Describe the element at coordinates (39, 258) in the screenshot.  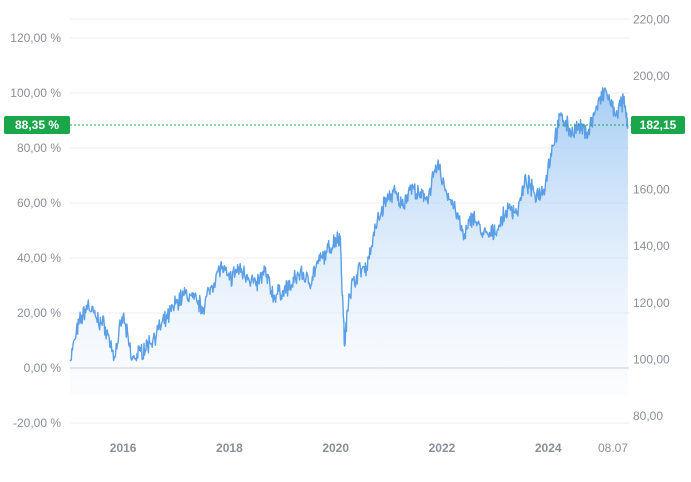
I see `left-tick-label: 40,00 %` at that location.